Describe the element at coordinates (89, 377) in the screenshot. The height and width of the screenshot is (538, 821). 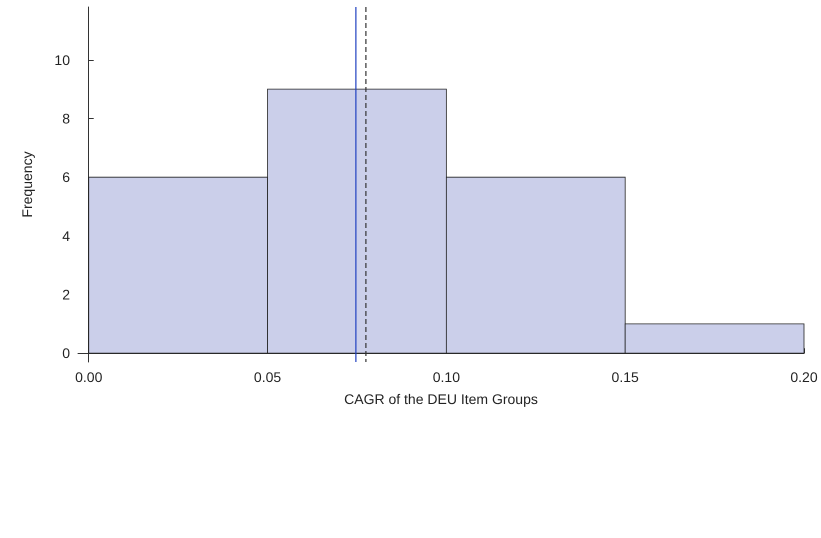
I see `x-tick-label: 0.00` at that location.